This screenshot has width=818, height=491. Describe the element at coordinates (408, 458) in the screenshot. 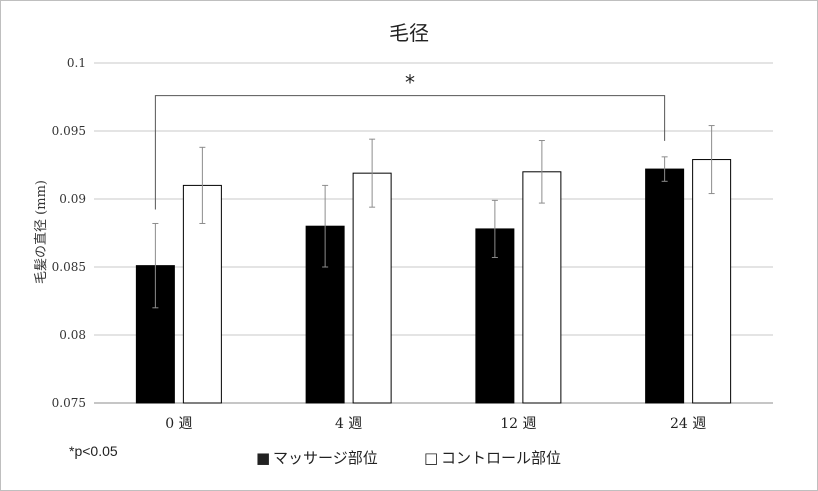

I see `legend: ■ マッサージ部位 □ コントロール部位` at that location.